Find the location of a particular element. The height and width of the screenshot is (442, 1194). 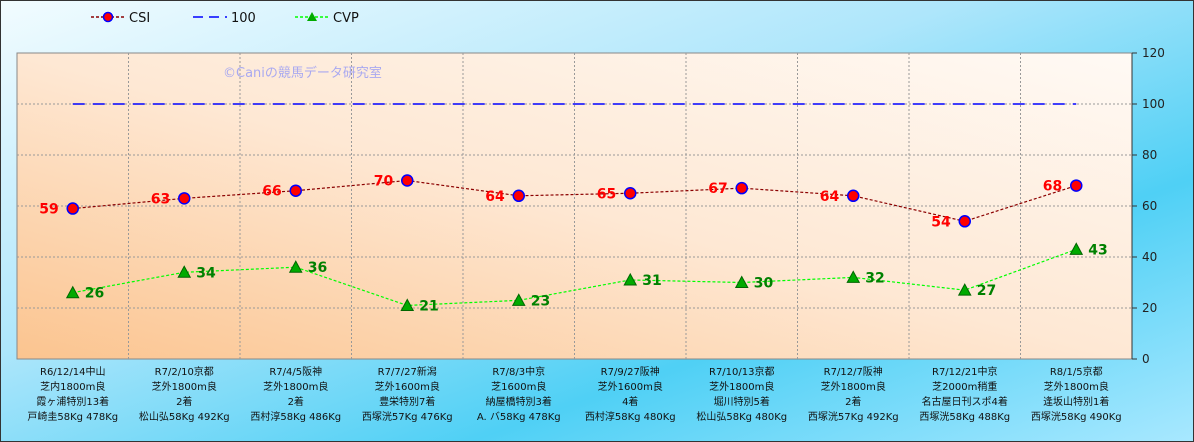

watermark: ©Caniの競馬データ研究室 is located at coordinates (302, 73).